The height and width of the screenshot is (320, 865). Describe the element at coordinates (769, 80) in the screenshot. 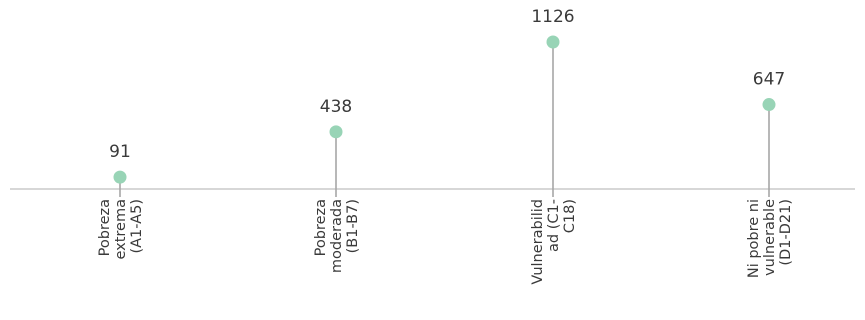

I see `value-label-3: 647` at that location.